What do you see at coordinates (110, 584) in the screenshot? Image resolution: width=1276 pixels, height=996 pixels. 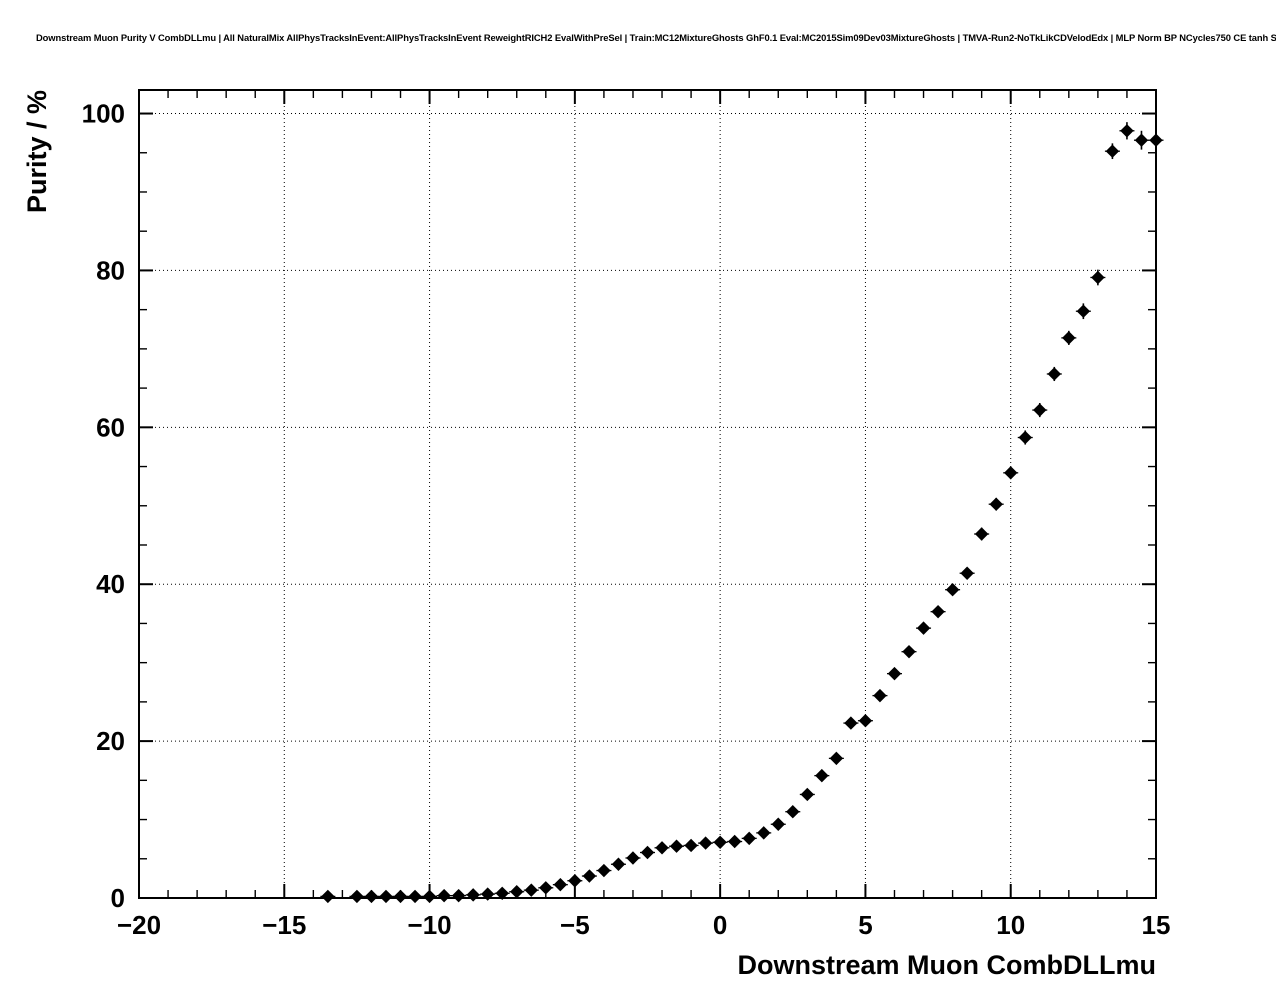 I see `y-tick-label: 40` at bounding box center [110, 584].